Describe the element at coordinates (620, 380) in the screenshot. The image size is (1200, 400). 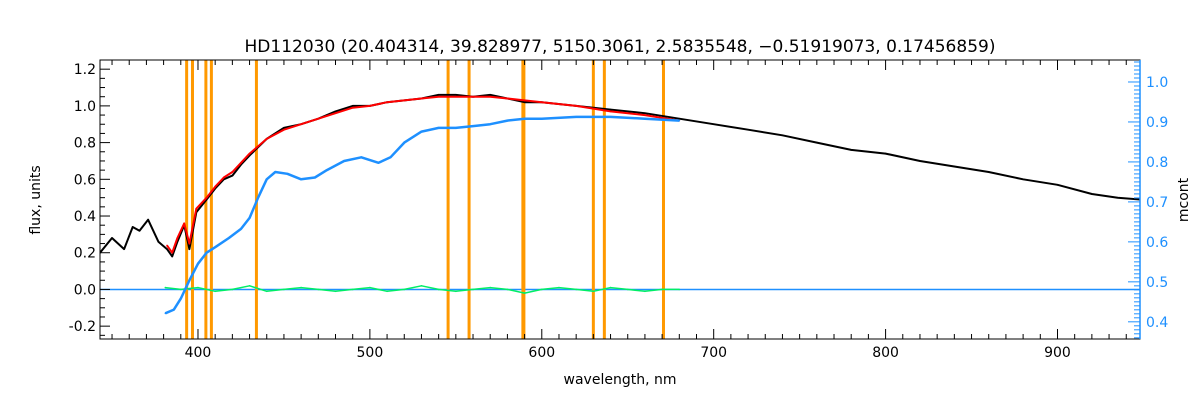
I see `x-axis-label: wavelength, nm` at that location.